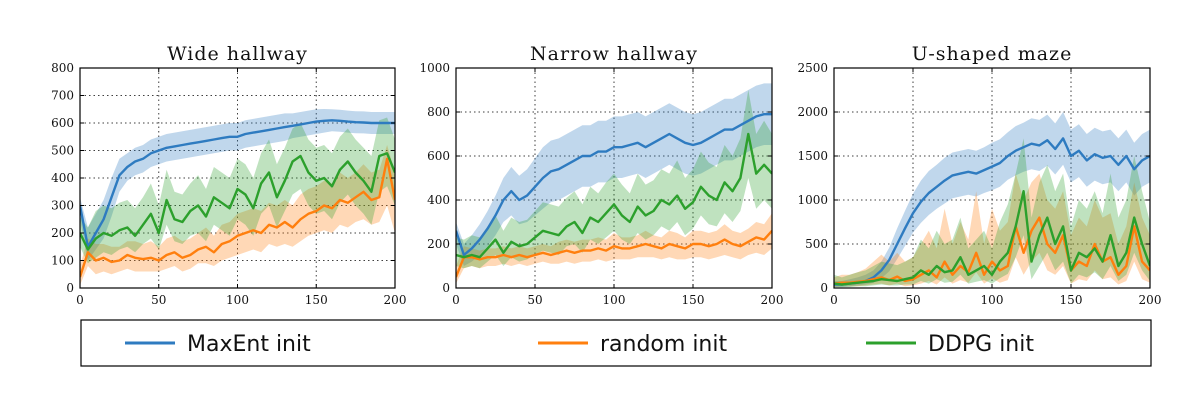 This screenshot has height=420, width=1198. What do you see at coordinates (249, 344) in the screenshot?
I see `legend-label: MaxEnt init` at bounding box center [249, 344].